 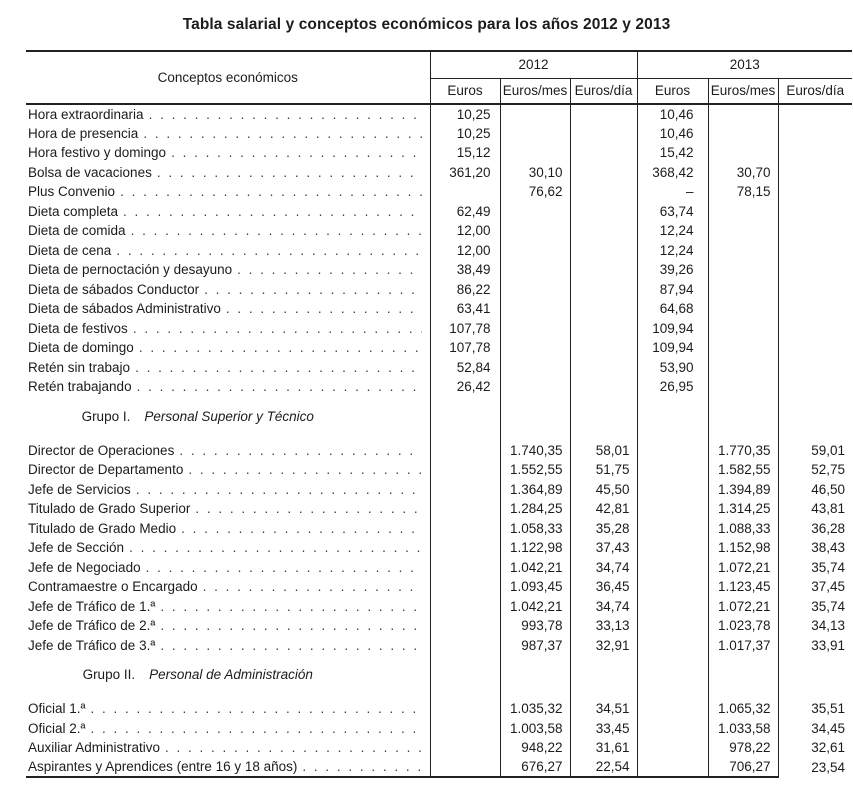 I want to click on concept-label: Director de Operaciones, so click(x=101, y=450).